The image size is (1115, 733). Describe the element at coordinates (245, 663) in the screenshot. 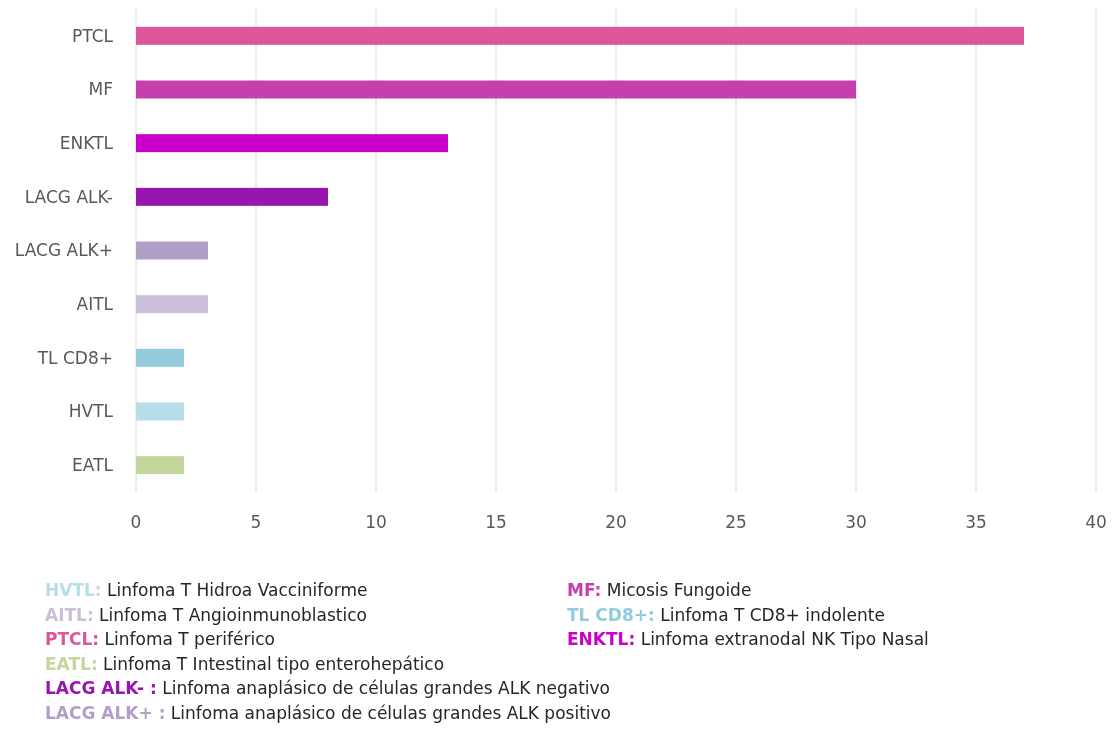

I see `text: EATL: Linfoma T Intestinal tipo enterohepático` at that location.